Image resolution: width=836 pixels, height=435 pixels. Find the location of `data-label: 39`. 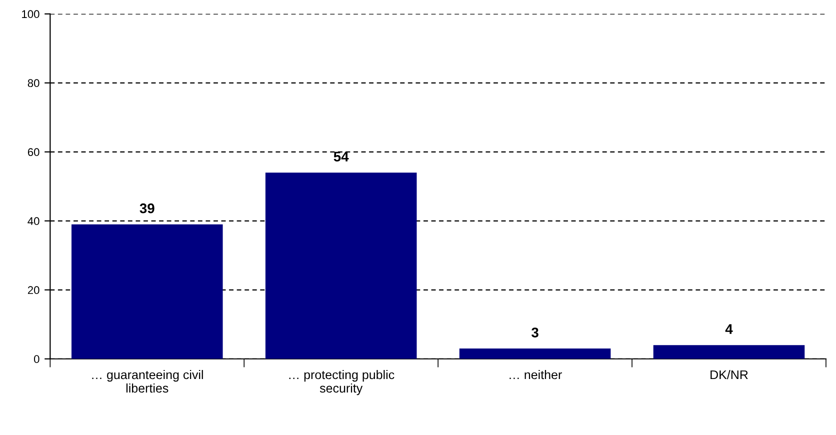

data-label: 39 is located at coordinates (147, 208).